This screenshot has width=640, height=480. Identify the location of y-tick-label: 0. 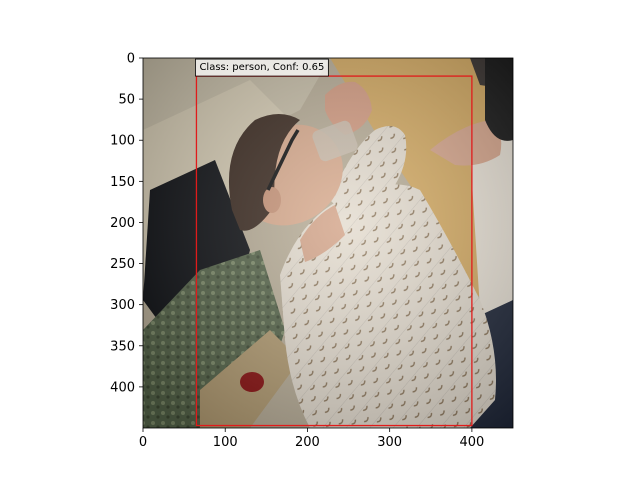
(131, 59).